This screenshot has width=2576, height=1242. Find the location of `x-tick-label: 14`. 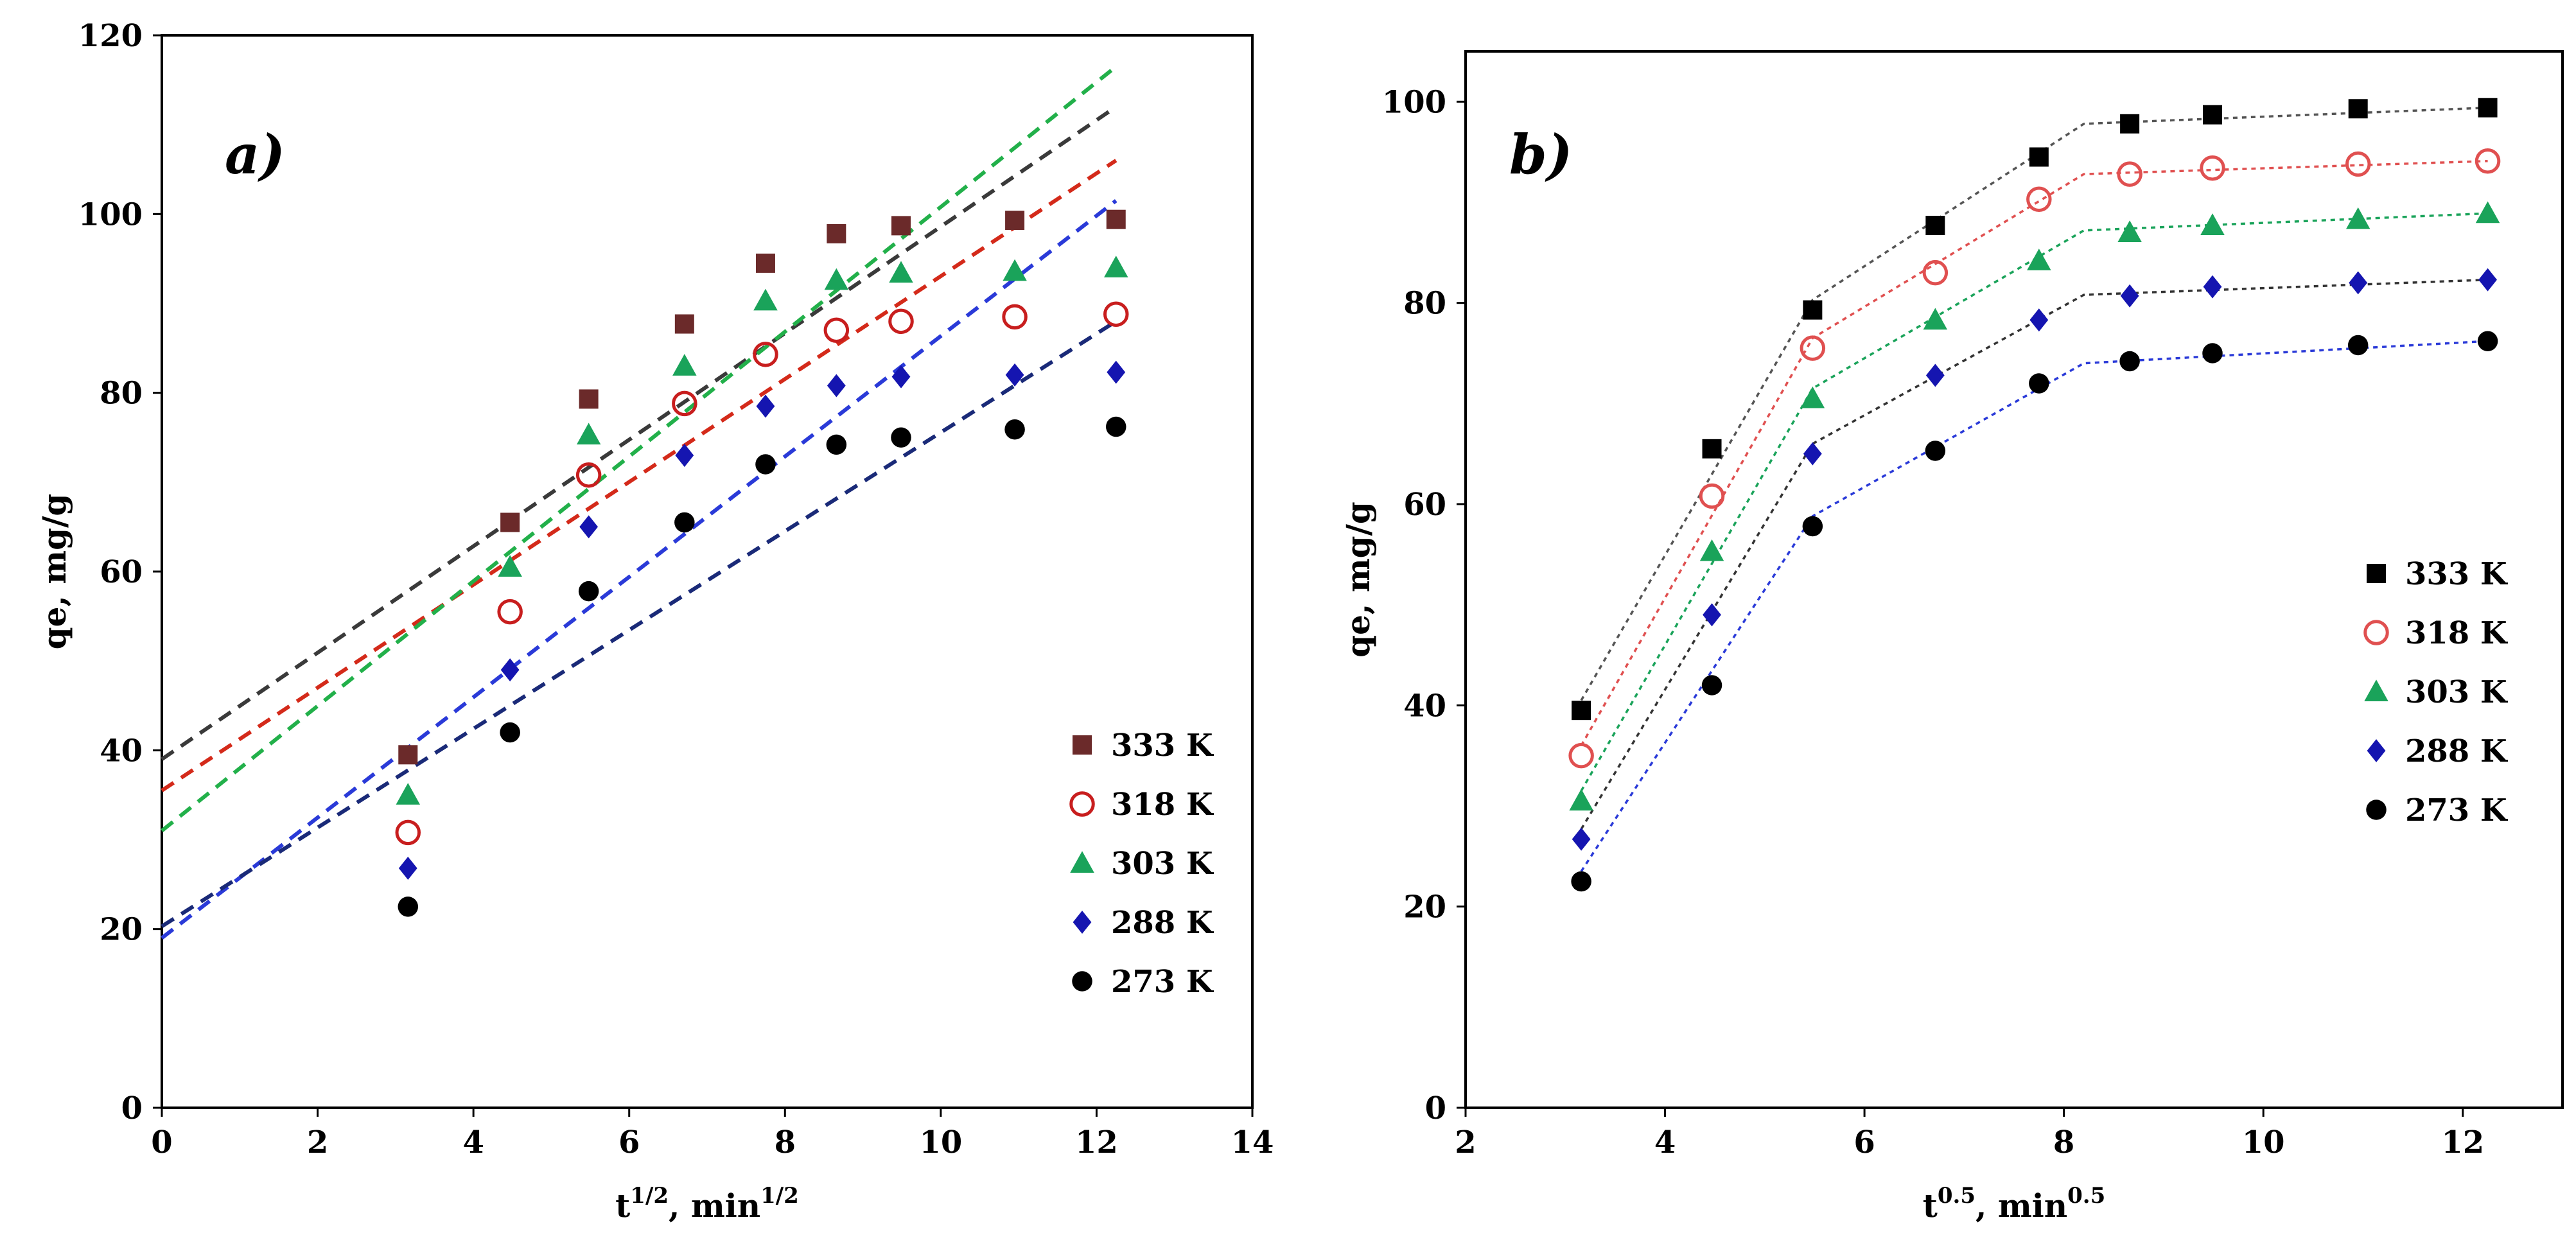

x-tick-label: 14 is located at coordinates (1252, 1142).